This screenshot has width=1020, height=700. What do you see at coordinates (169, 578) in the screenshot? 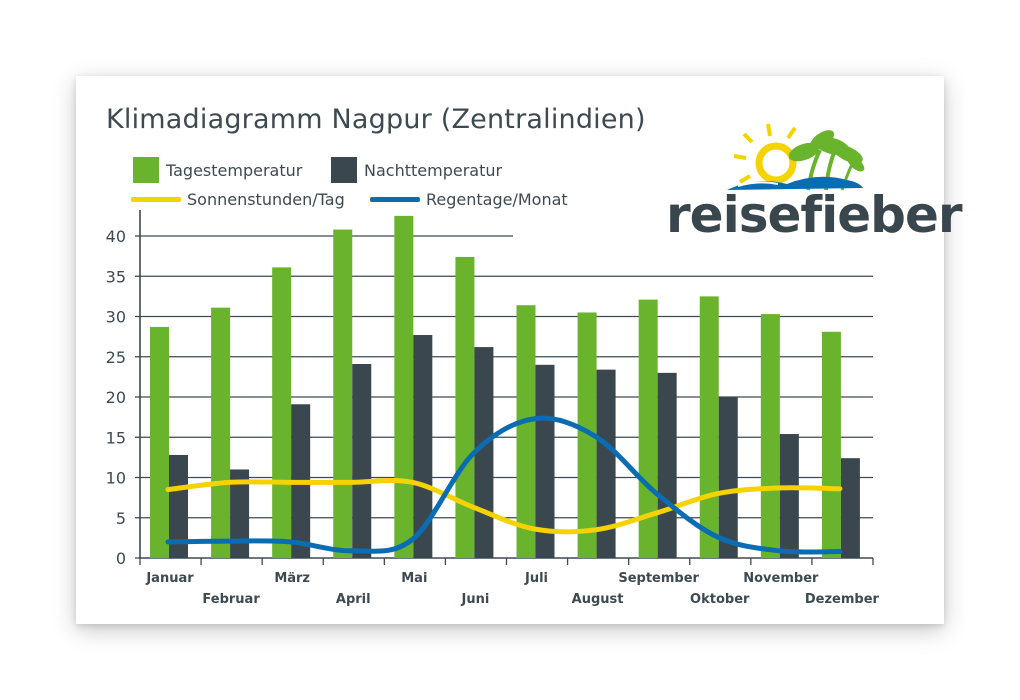
I see `x-tick-label: Januar` at bounding box center [169, 578].